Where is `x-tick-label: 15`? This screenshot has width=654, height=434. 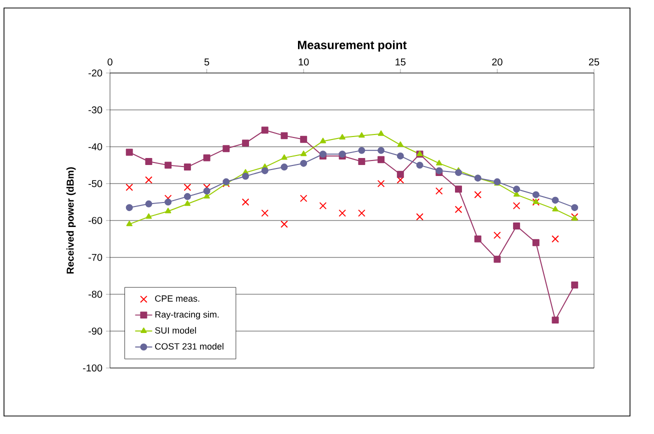 x-tick-label: 15 is located at coordinates (401, 62).